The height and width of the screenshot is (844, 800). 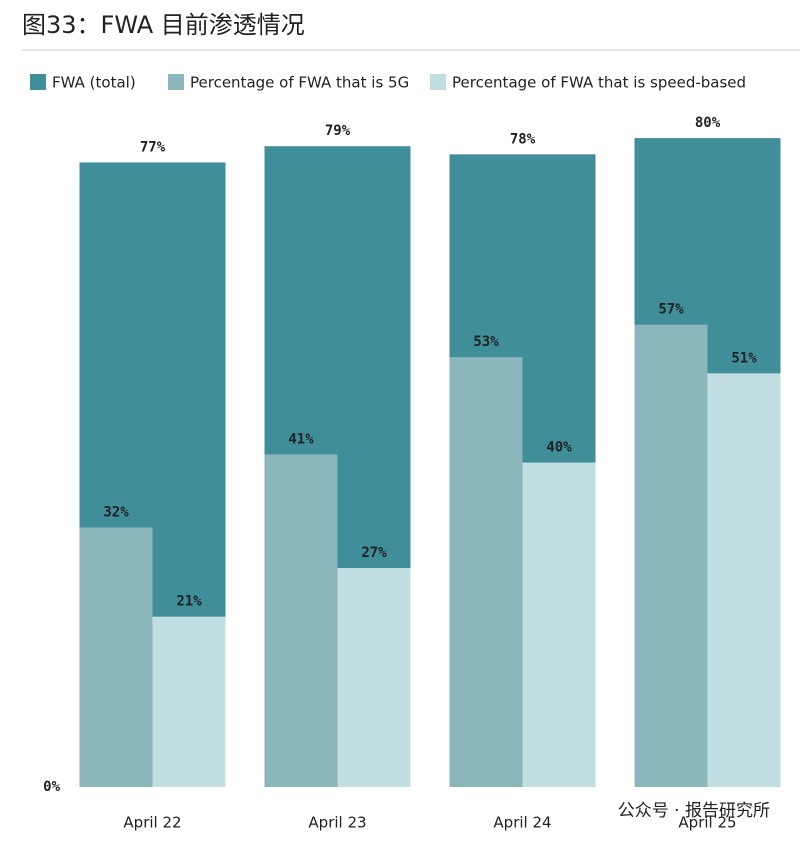 What do you see at coordinates (708, 123) in the screenshot?
I see `value-label: 80%` at bounding box center [708, 123].